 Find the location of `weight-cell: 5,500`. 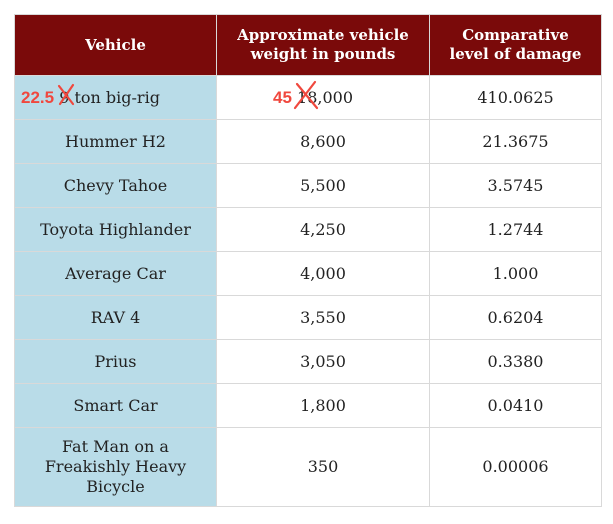

weight-cell: 5,500 is located at coordinates (323, 185).